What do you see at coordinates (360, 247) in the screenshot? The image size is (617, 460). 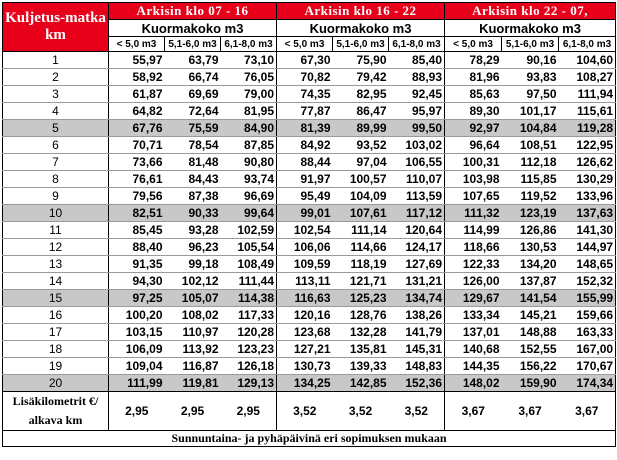 I see `price-cell: 114,66` at bounding box center [360, 247].